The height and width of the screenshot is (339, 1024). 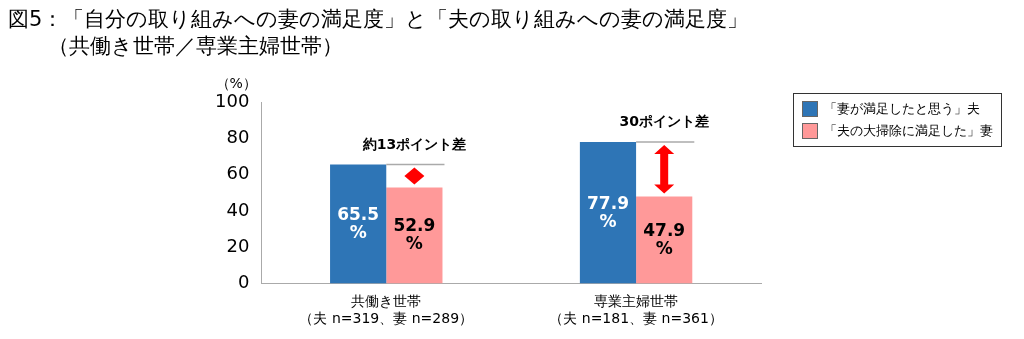 I want to click on legend-label: 「夫の大掃除に満足した」妻, so click(x=908, y=131).